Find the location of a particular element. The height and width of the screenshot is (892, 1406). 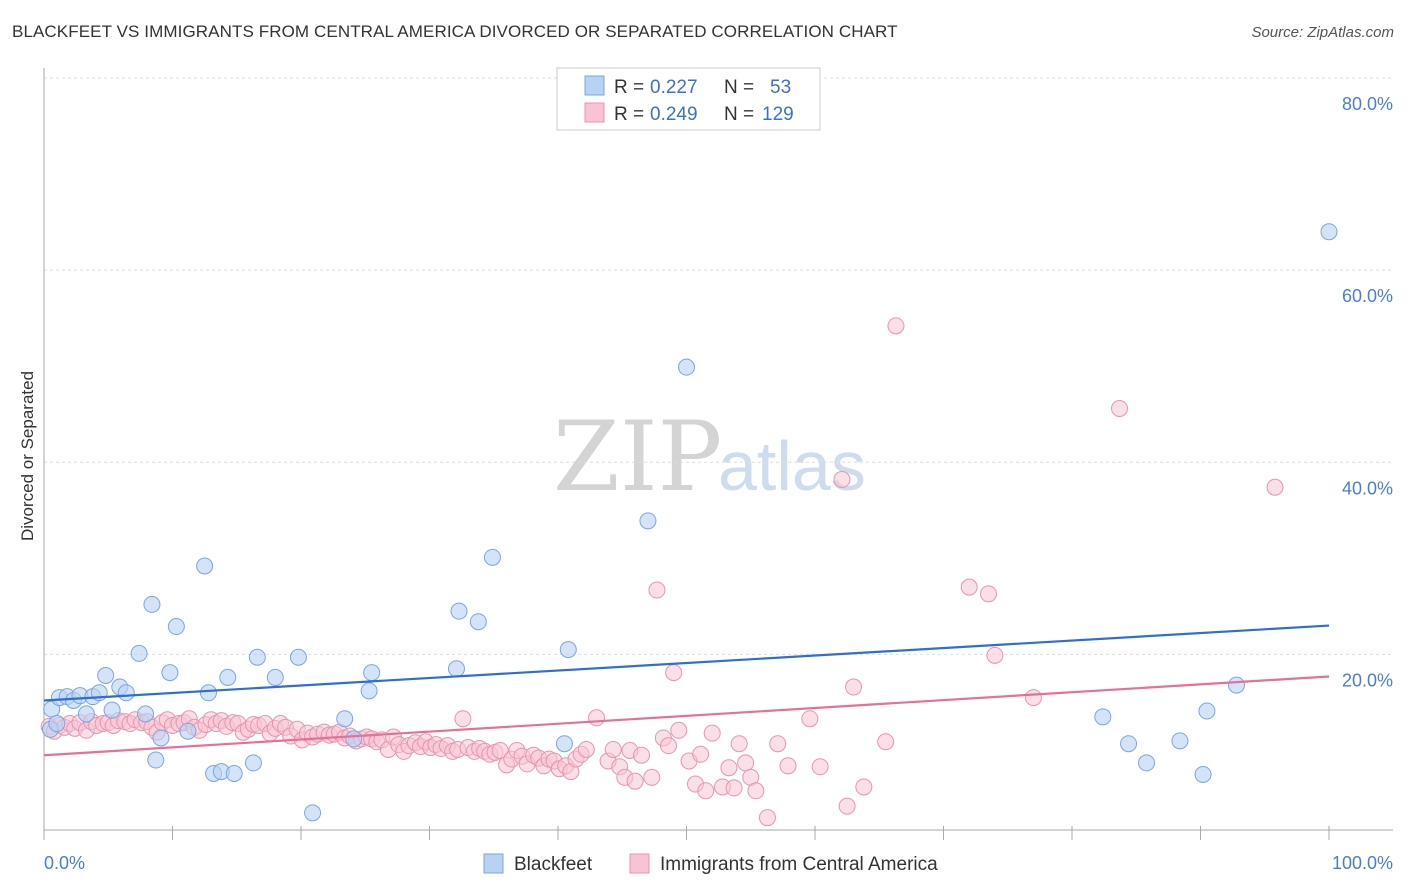

x-ticks is located at coordinates (686, 833).